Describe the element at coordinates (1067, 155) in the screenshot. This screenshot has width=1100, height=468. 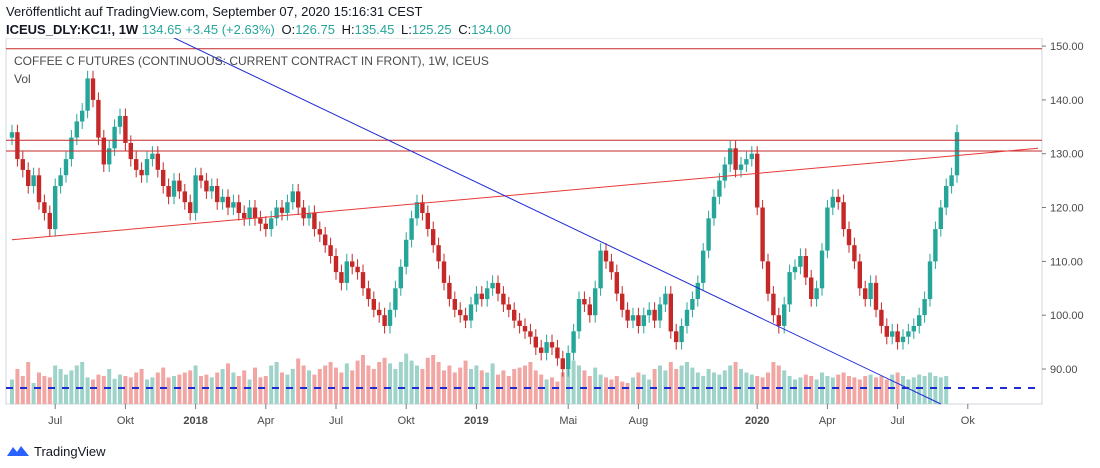
I see `y-tick-label: 130.00` at that location.